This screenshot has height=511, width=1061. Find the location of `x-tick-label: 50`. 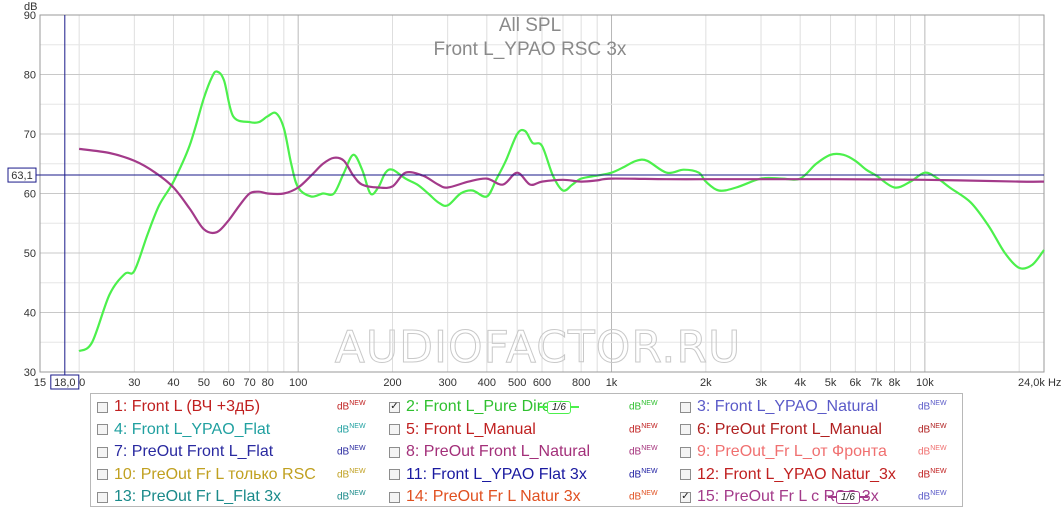

x-tick-label: 50 is located at coordinates (204, 383).